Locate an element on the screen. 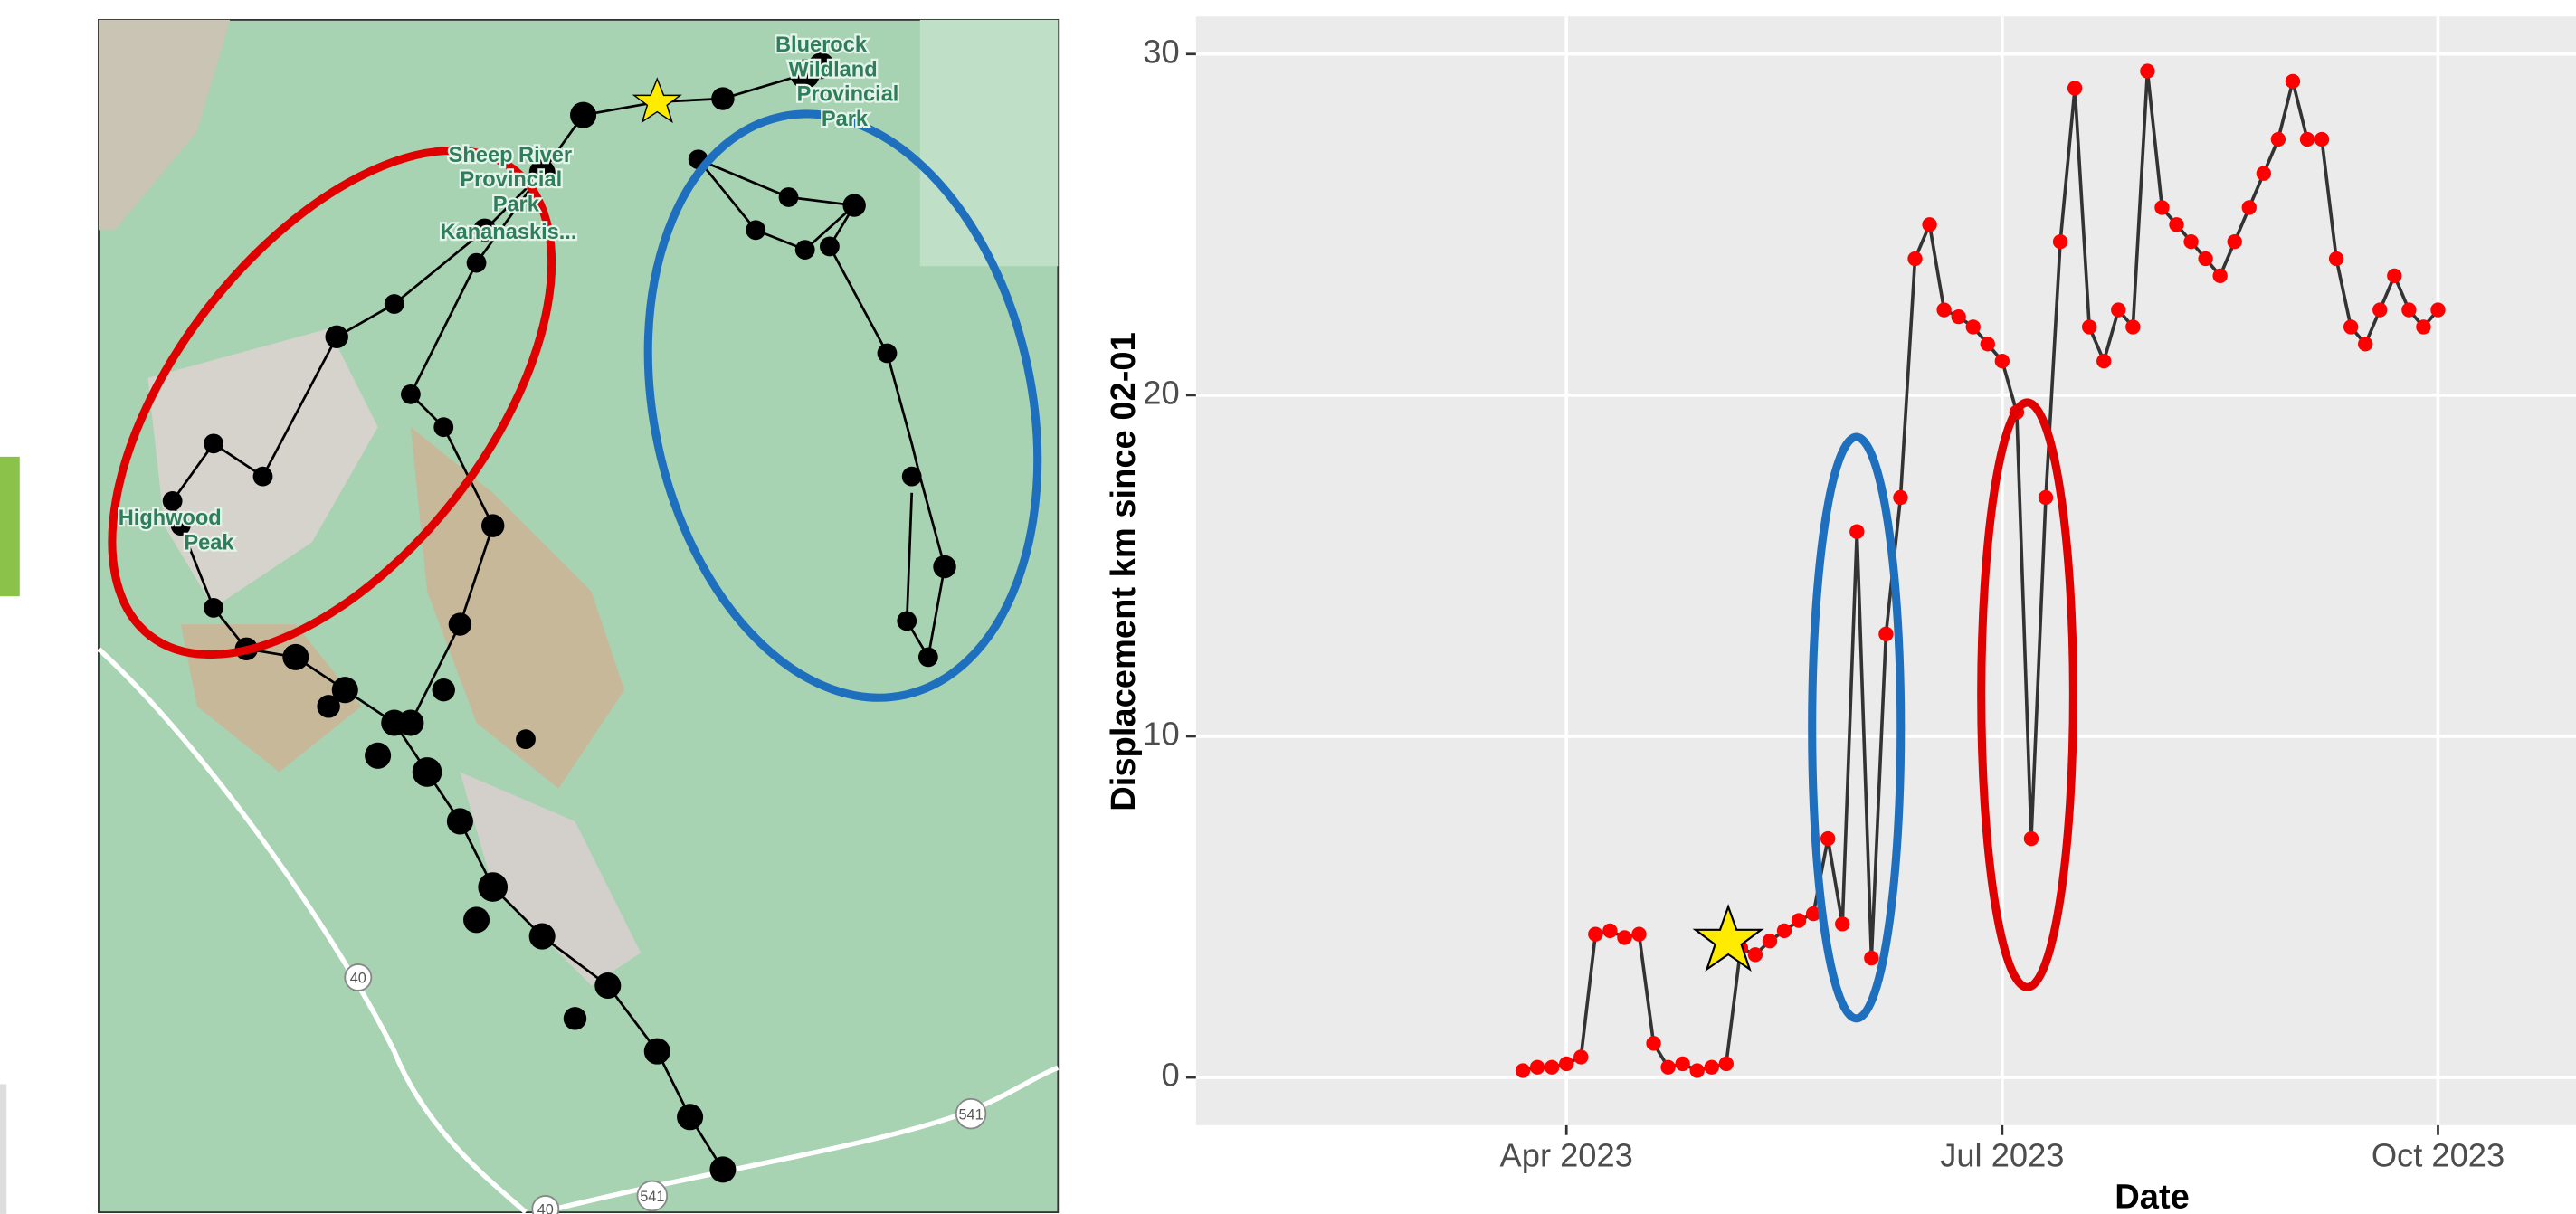 The width and height of the screenshot is (2576, 1214). map-label: Peak is located at coordinates (209, 543).